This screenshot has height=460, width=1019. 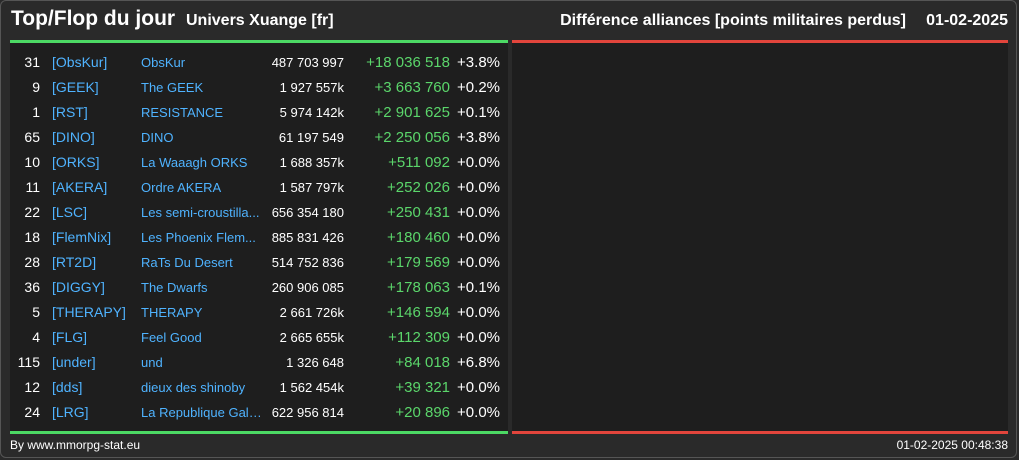 I want to click on alliance-percent-change: +0.2%, so click(x=478, y=87).